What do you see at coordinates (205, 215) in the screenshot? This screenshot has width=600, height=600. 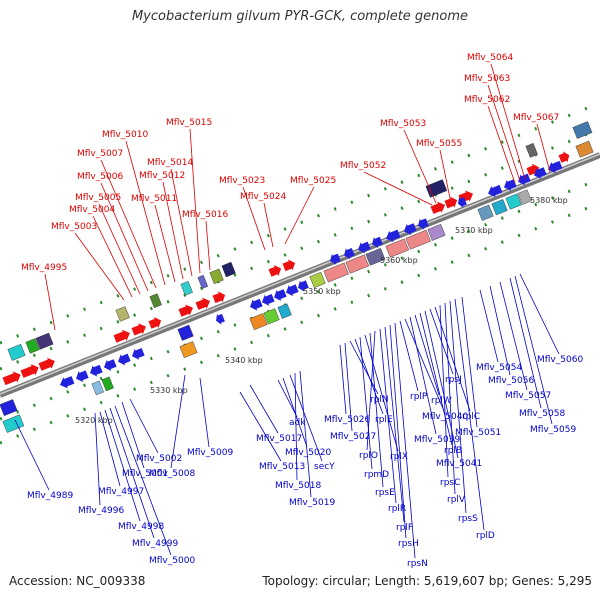 I see `gene-label-upper: Mflv_5016` at bounding box center [205, 215].